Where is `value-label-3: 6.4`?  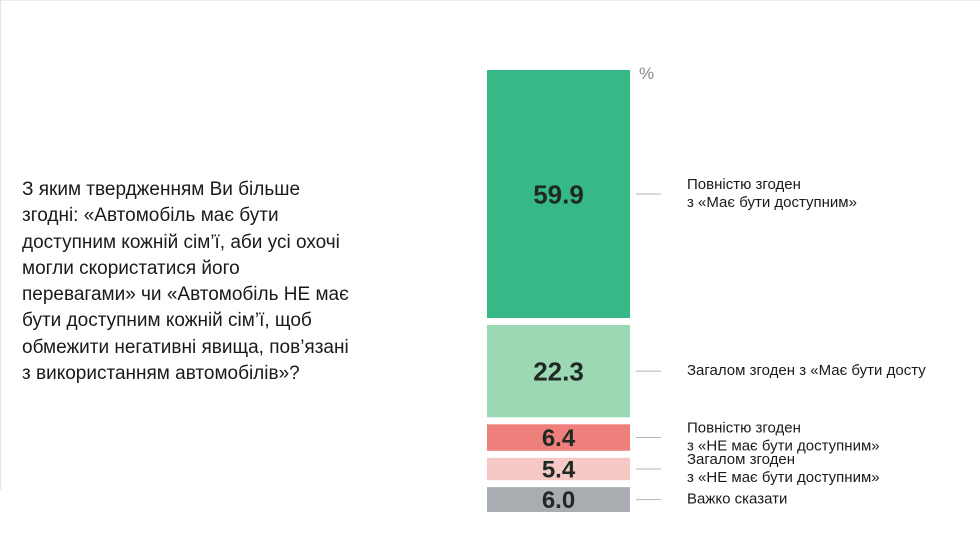 value-label-3: 6.4 is located at coordinates (559, 438).